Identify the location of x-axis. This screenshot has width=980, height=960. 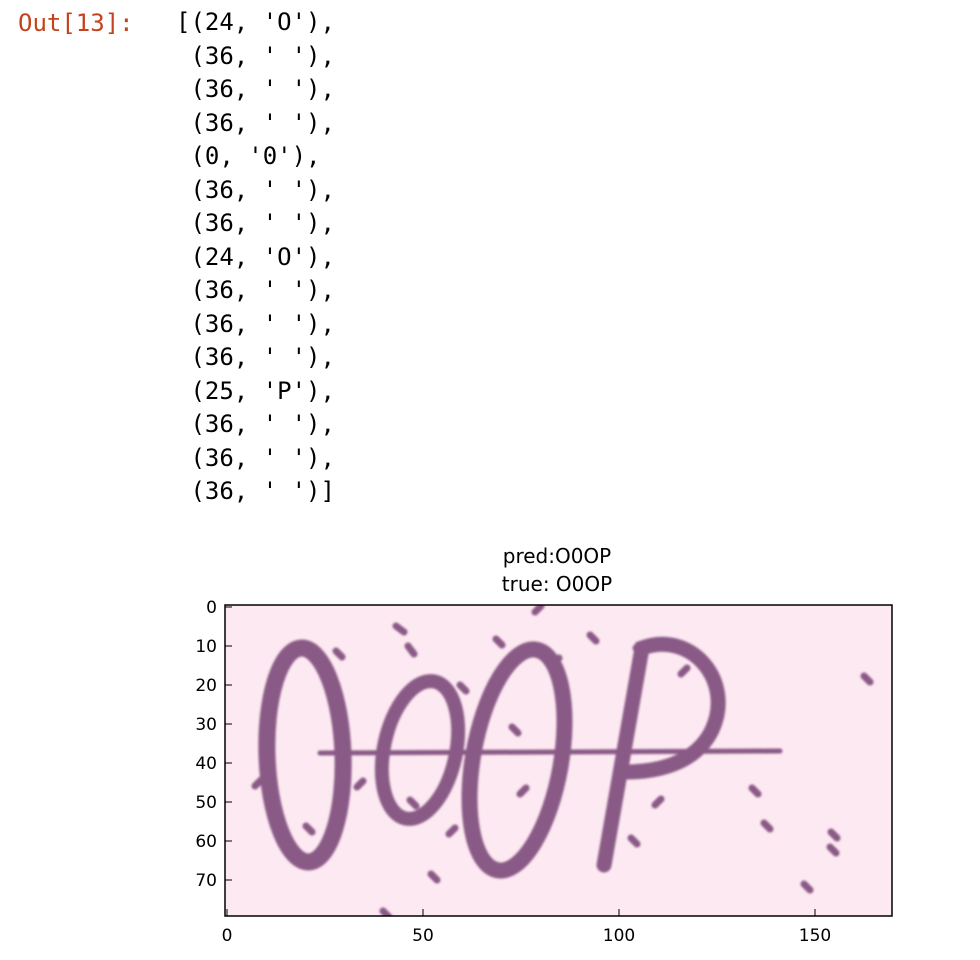
(521, 912).